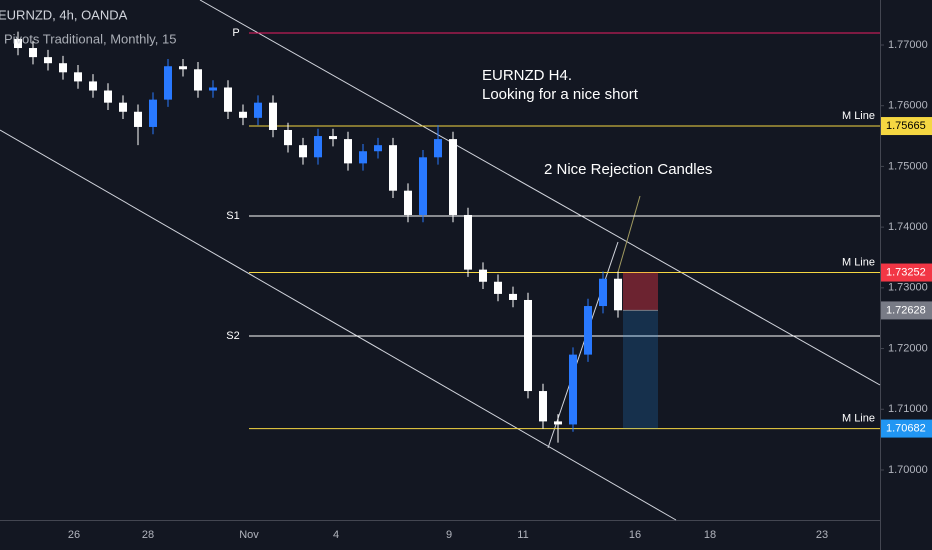  I want to click on y-tick-label: 1.75000, so click(908, 166).